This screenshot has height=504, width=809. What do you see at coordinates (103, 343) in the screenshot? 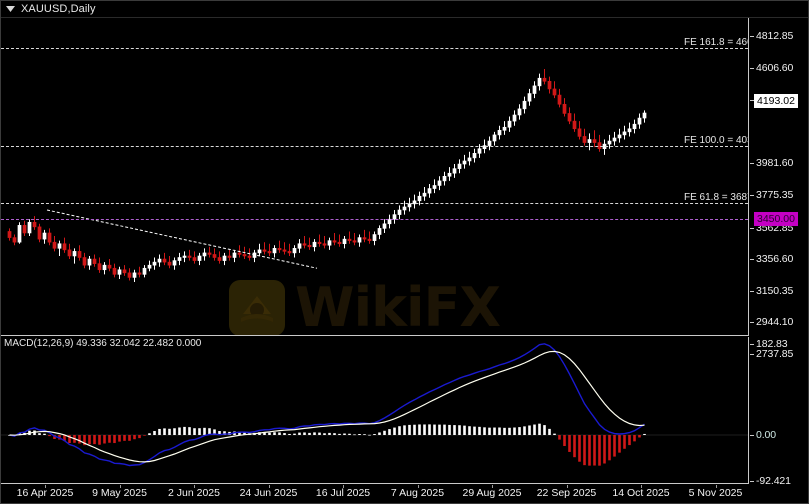
I see `macd-indicator-label: MACD(12,26,9) 49.336 32.042 22.482 0.000` at bounding box center [103, 343].